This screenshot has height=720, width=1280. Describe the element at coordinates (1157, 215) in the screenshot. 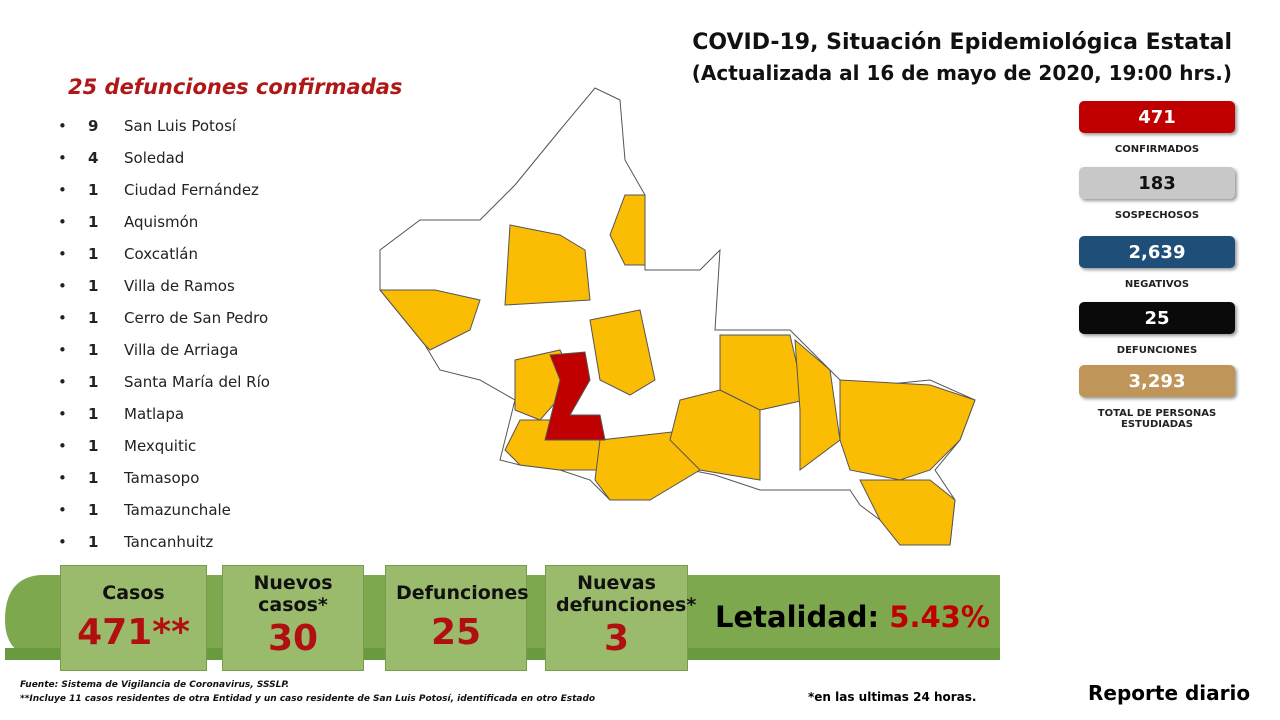

I see `stat-label: SOSPECHOSOS` at that location.